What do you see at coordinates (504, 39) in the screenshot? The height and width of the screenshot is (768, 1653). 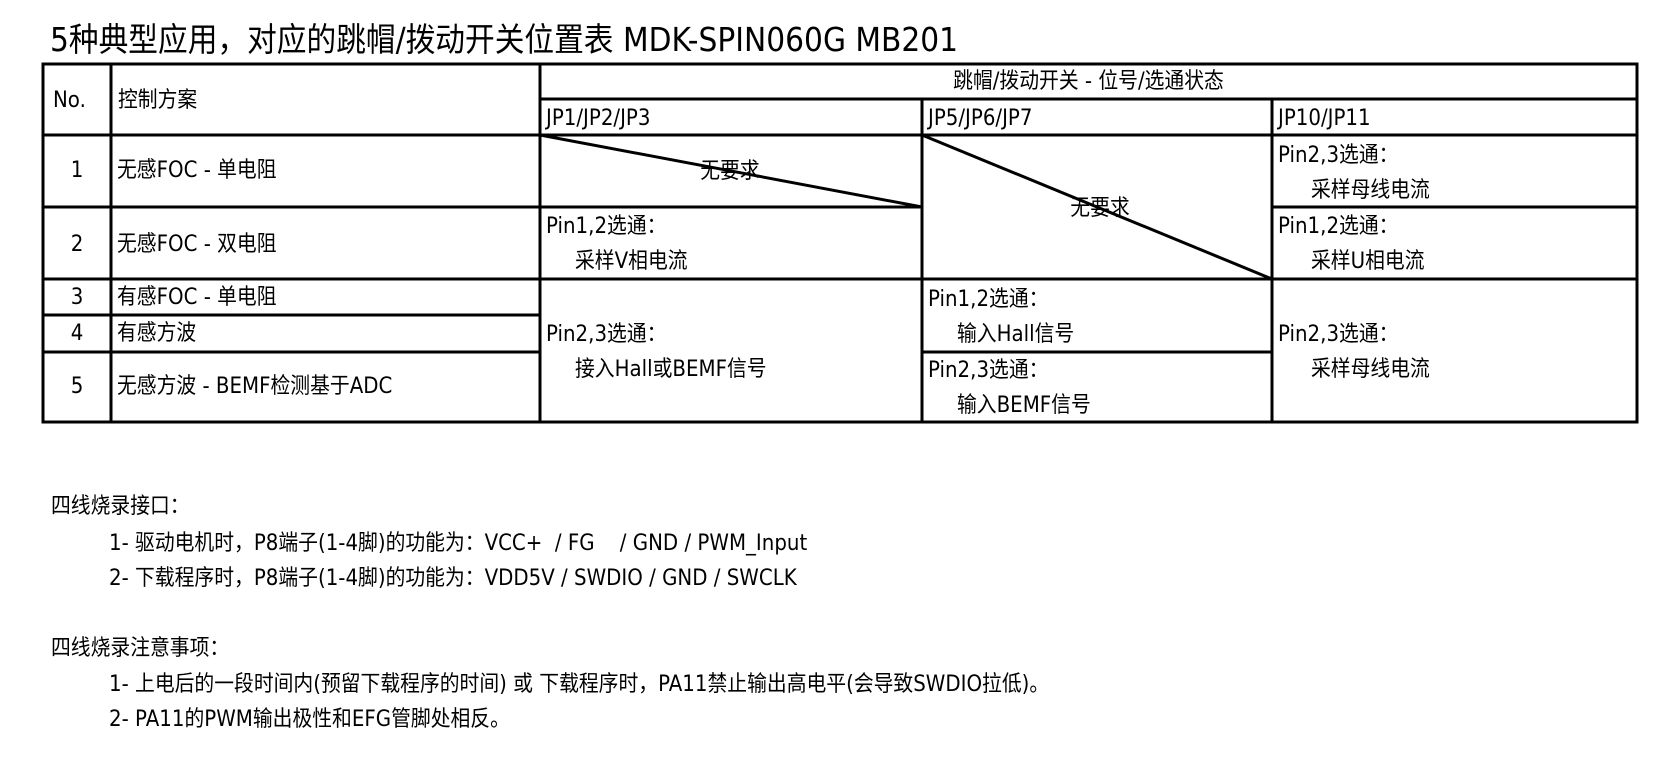 I see `page-title: 5种典型应用，对应的跳帽/拨动开关位置表 MDK-SPIN060G MB201` at bounding box center [504, 39].